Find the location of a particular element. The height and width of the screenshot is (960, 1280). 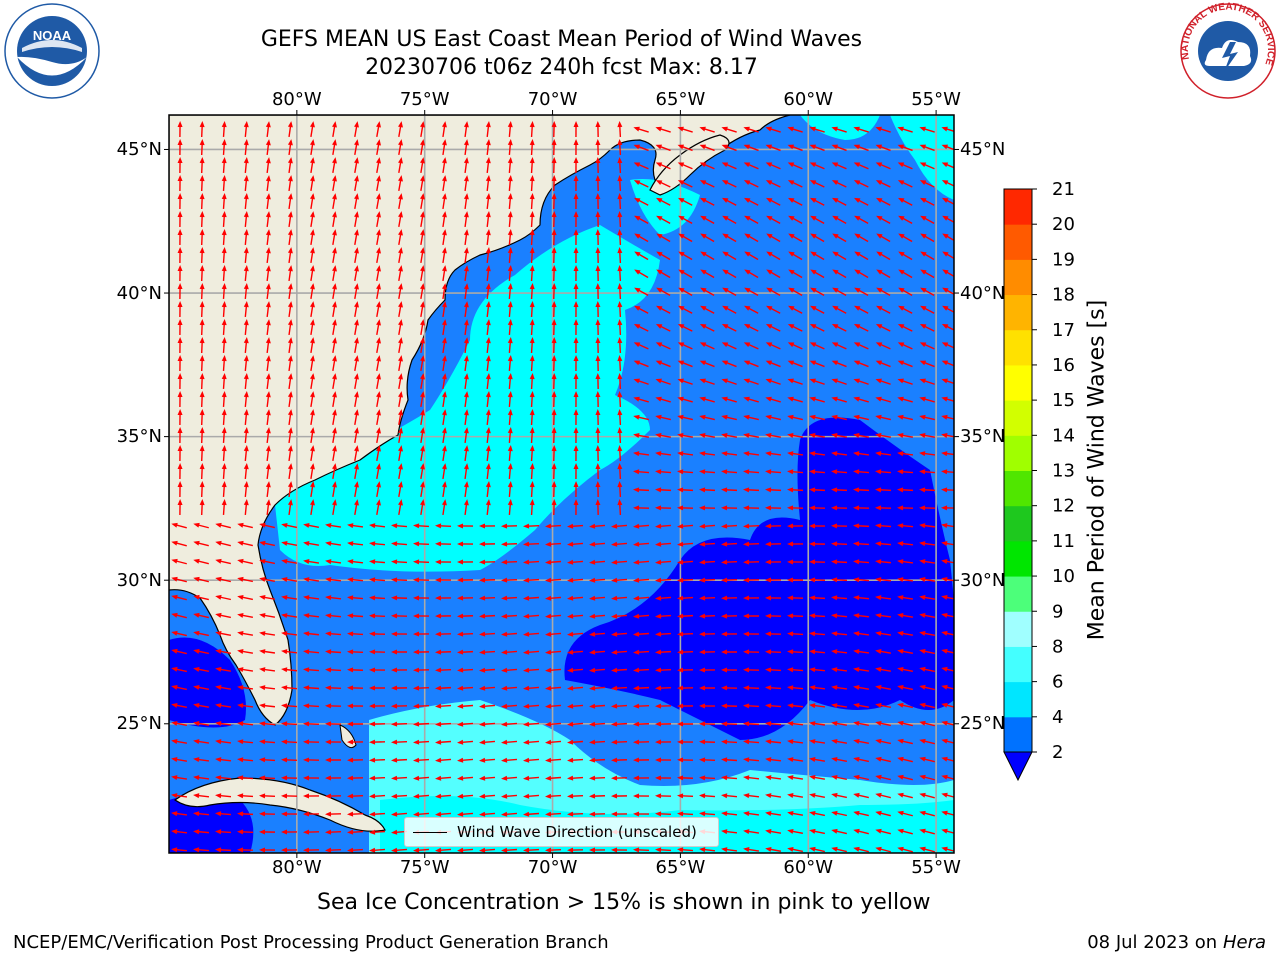

colorbar-segment is located at coordinates (1018, 242).